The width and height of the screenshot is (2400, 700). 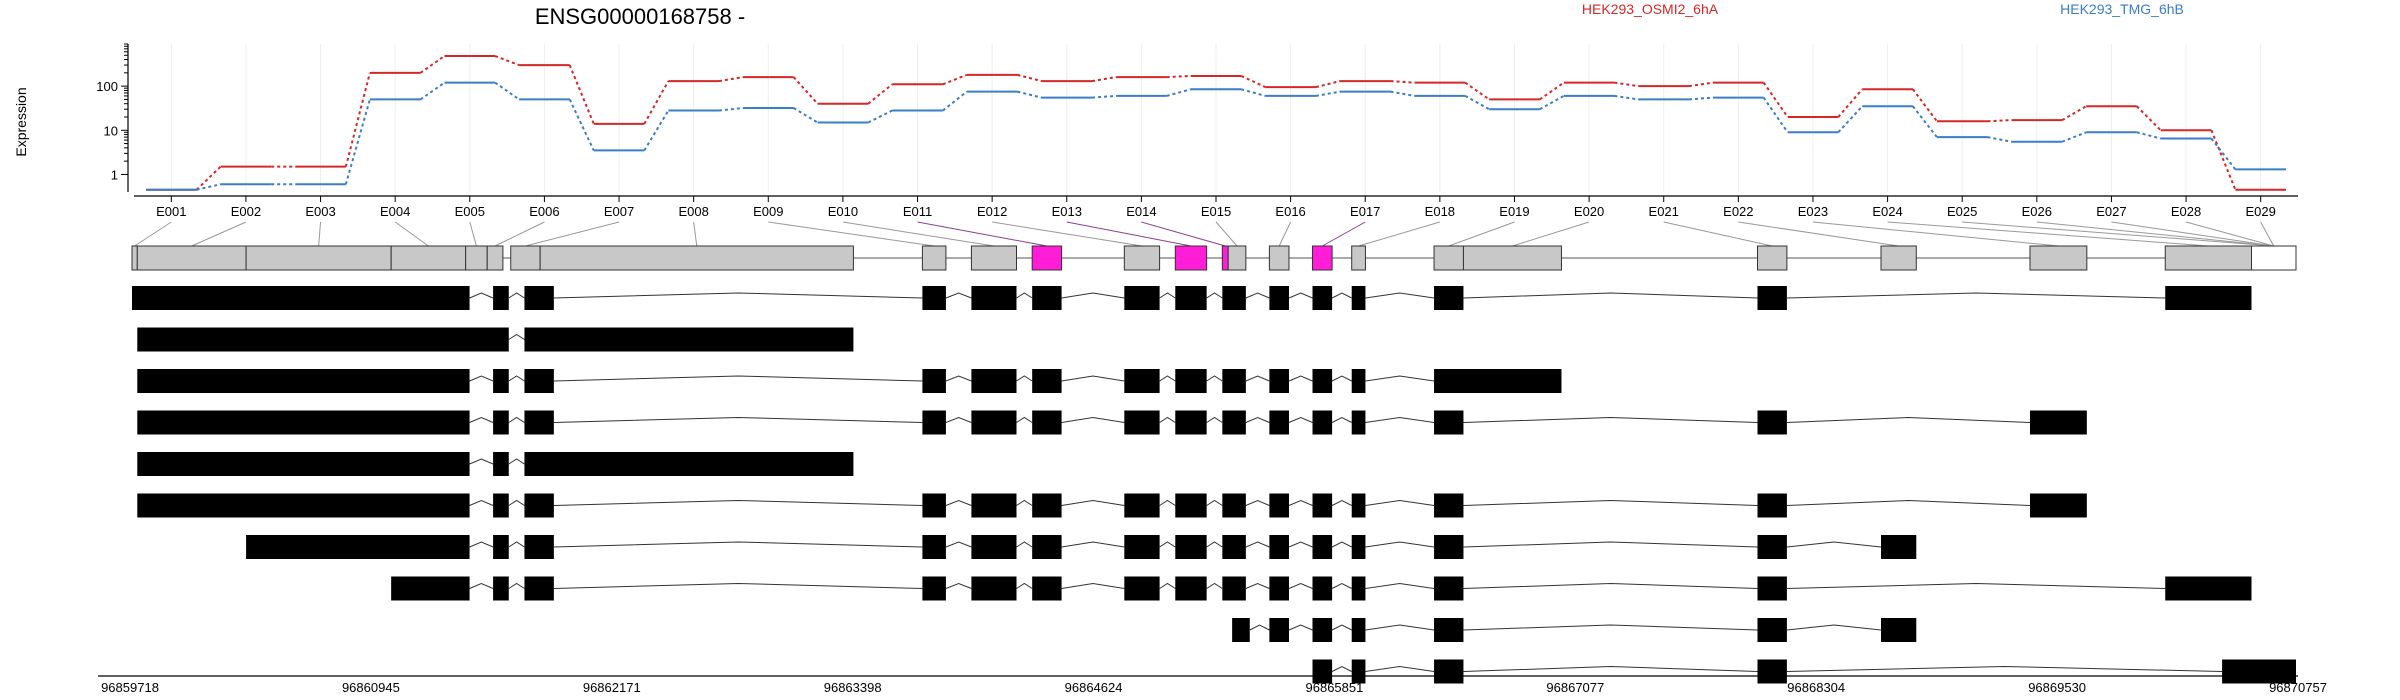 What do you see at coordinates (2122, 9) in the screenshot?
I see `legend-entry-tmg: HEK293_TMG_6hB` at bounding box center [2122, 9].